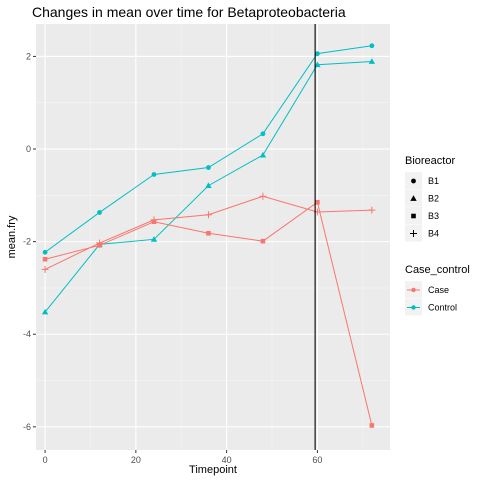 This screenshot has width=480, height=480. Describe the element at coordinates (433, 216) in the screenshot. I see `legend-label: B3` at that location.